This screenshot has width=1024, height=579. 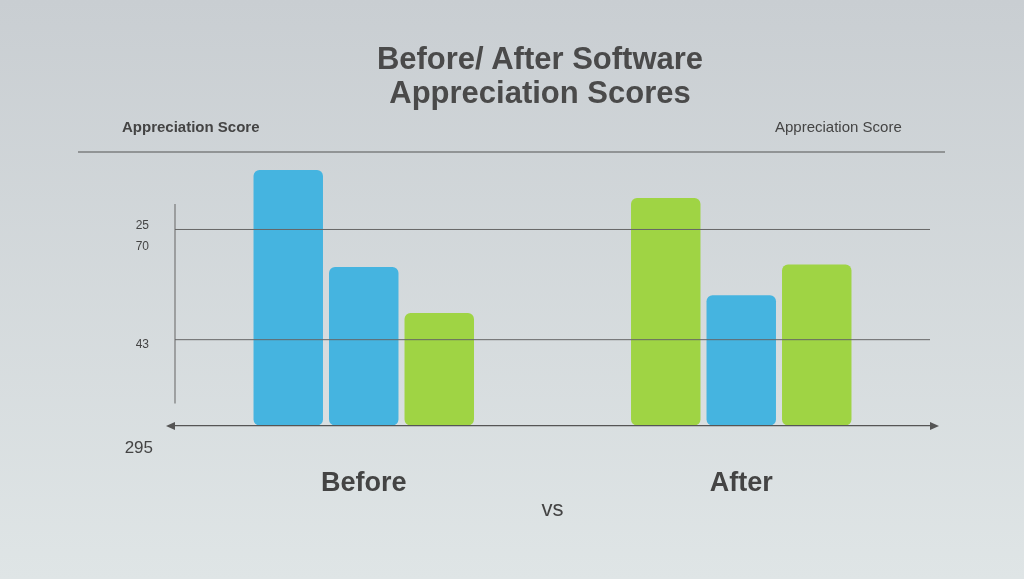 What do you see at coordinates (363, 482) in the screenshot?
I see `x-tick-label: Before` at bounding box center [363, 482].